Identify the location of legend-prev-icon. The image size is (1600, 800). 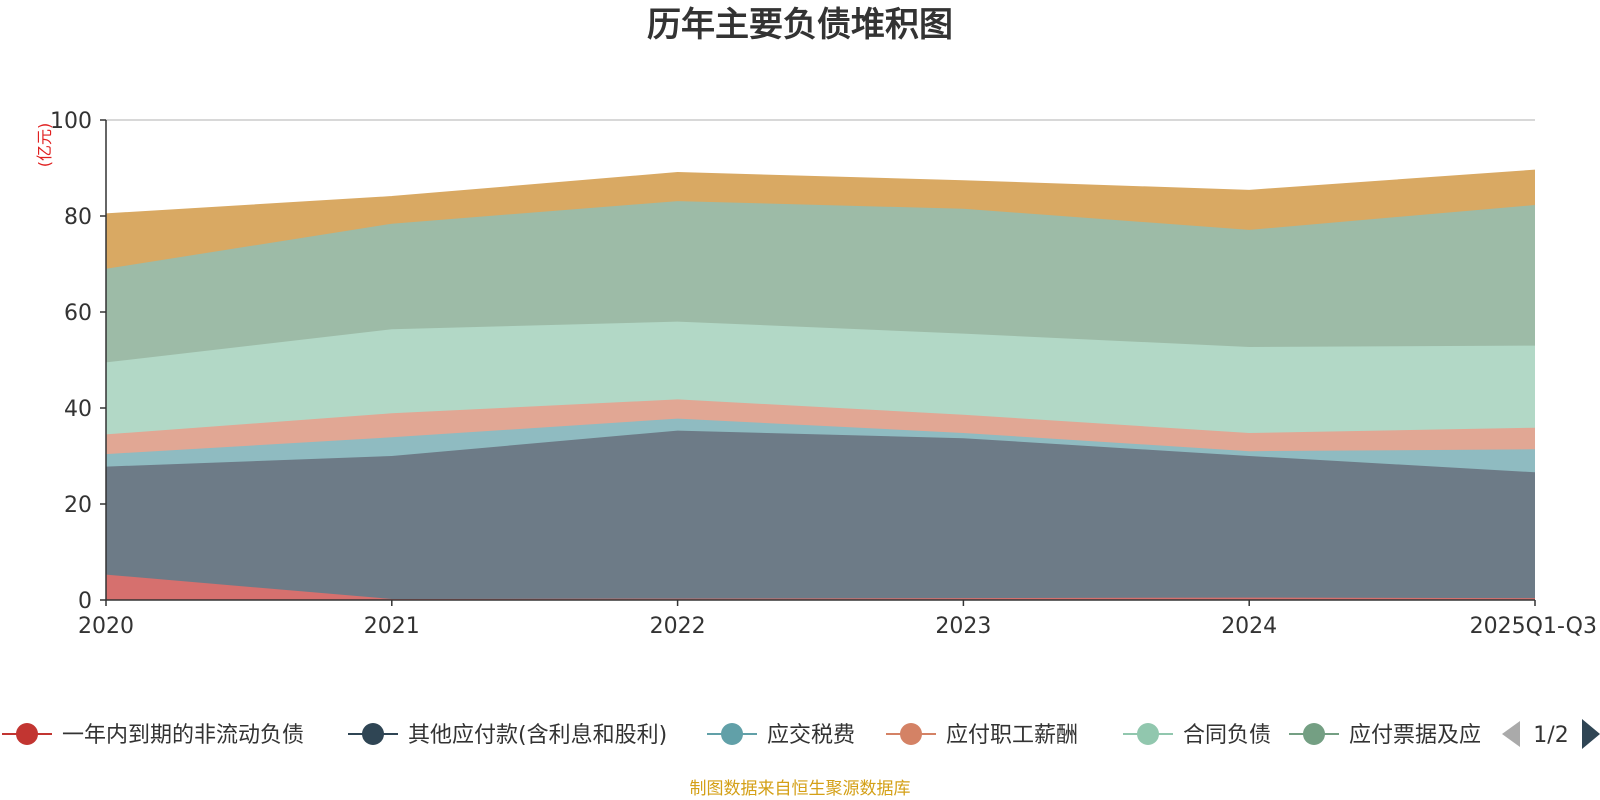
(1511, 734).